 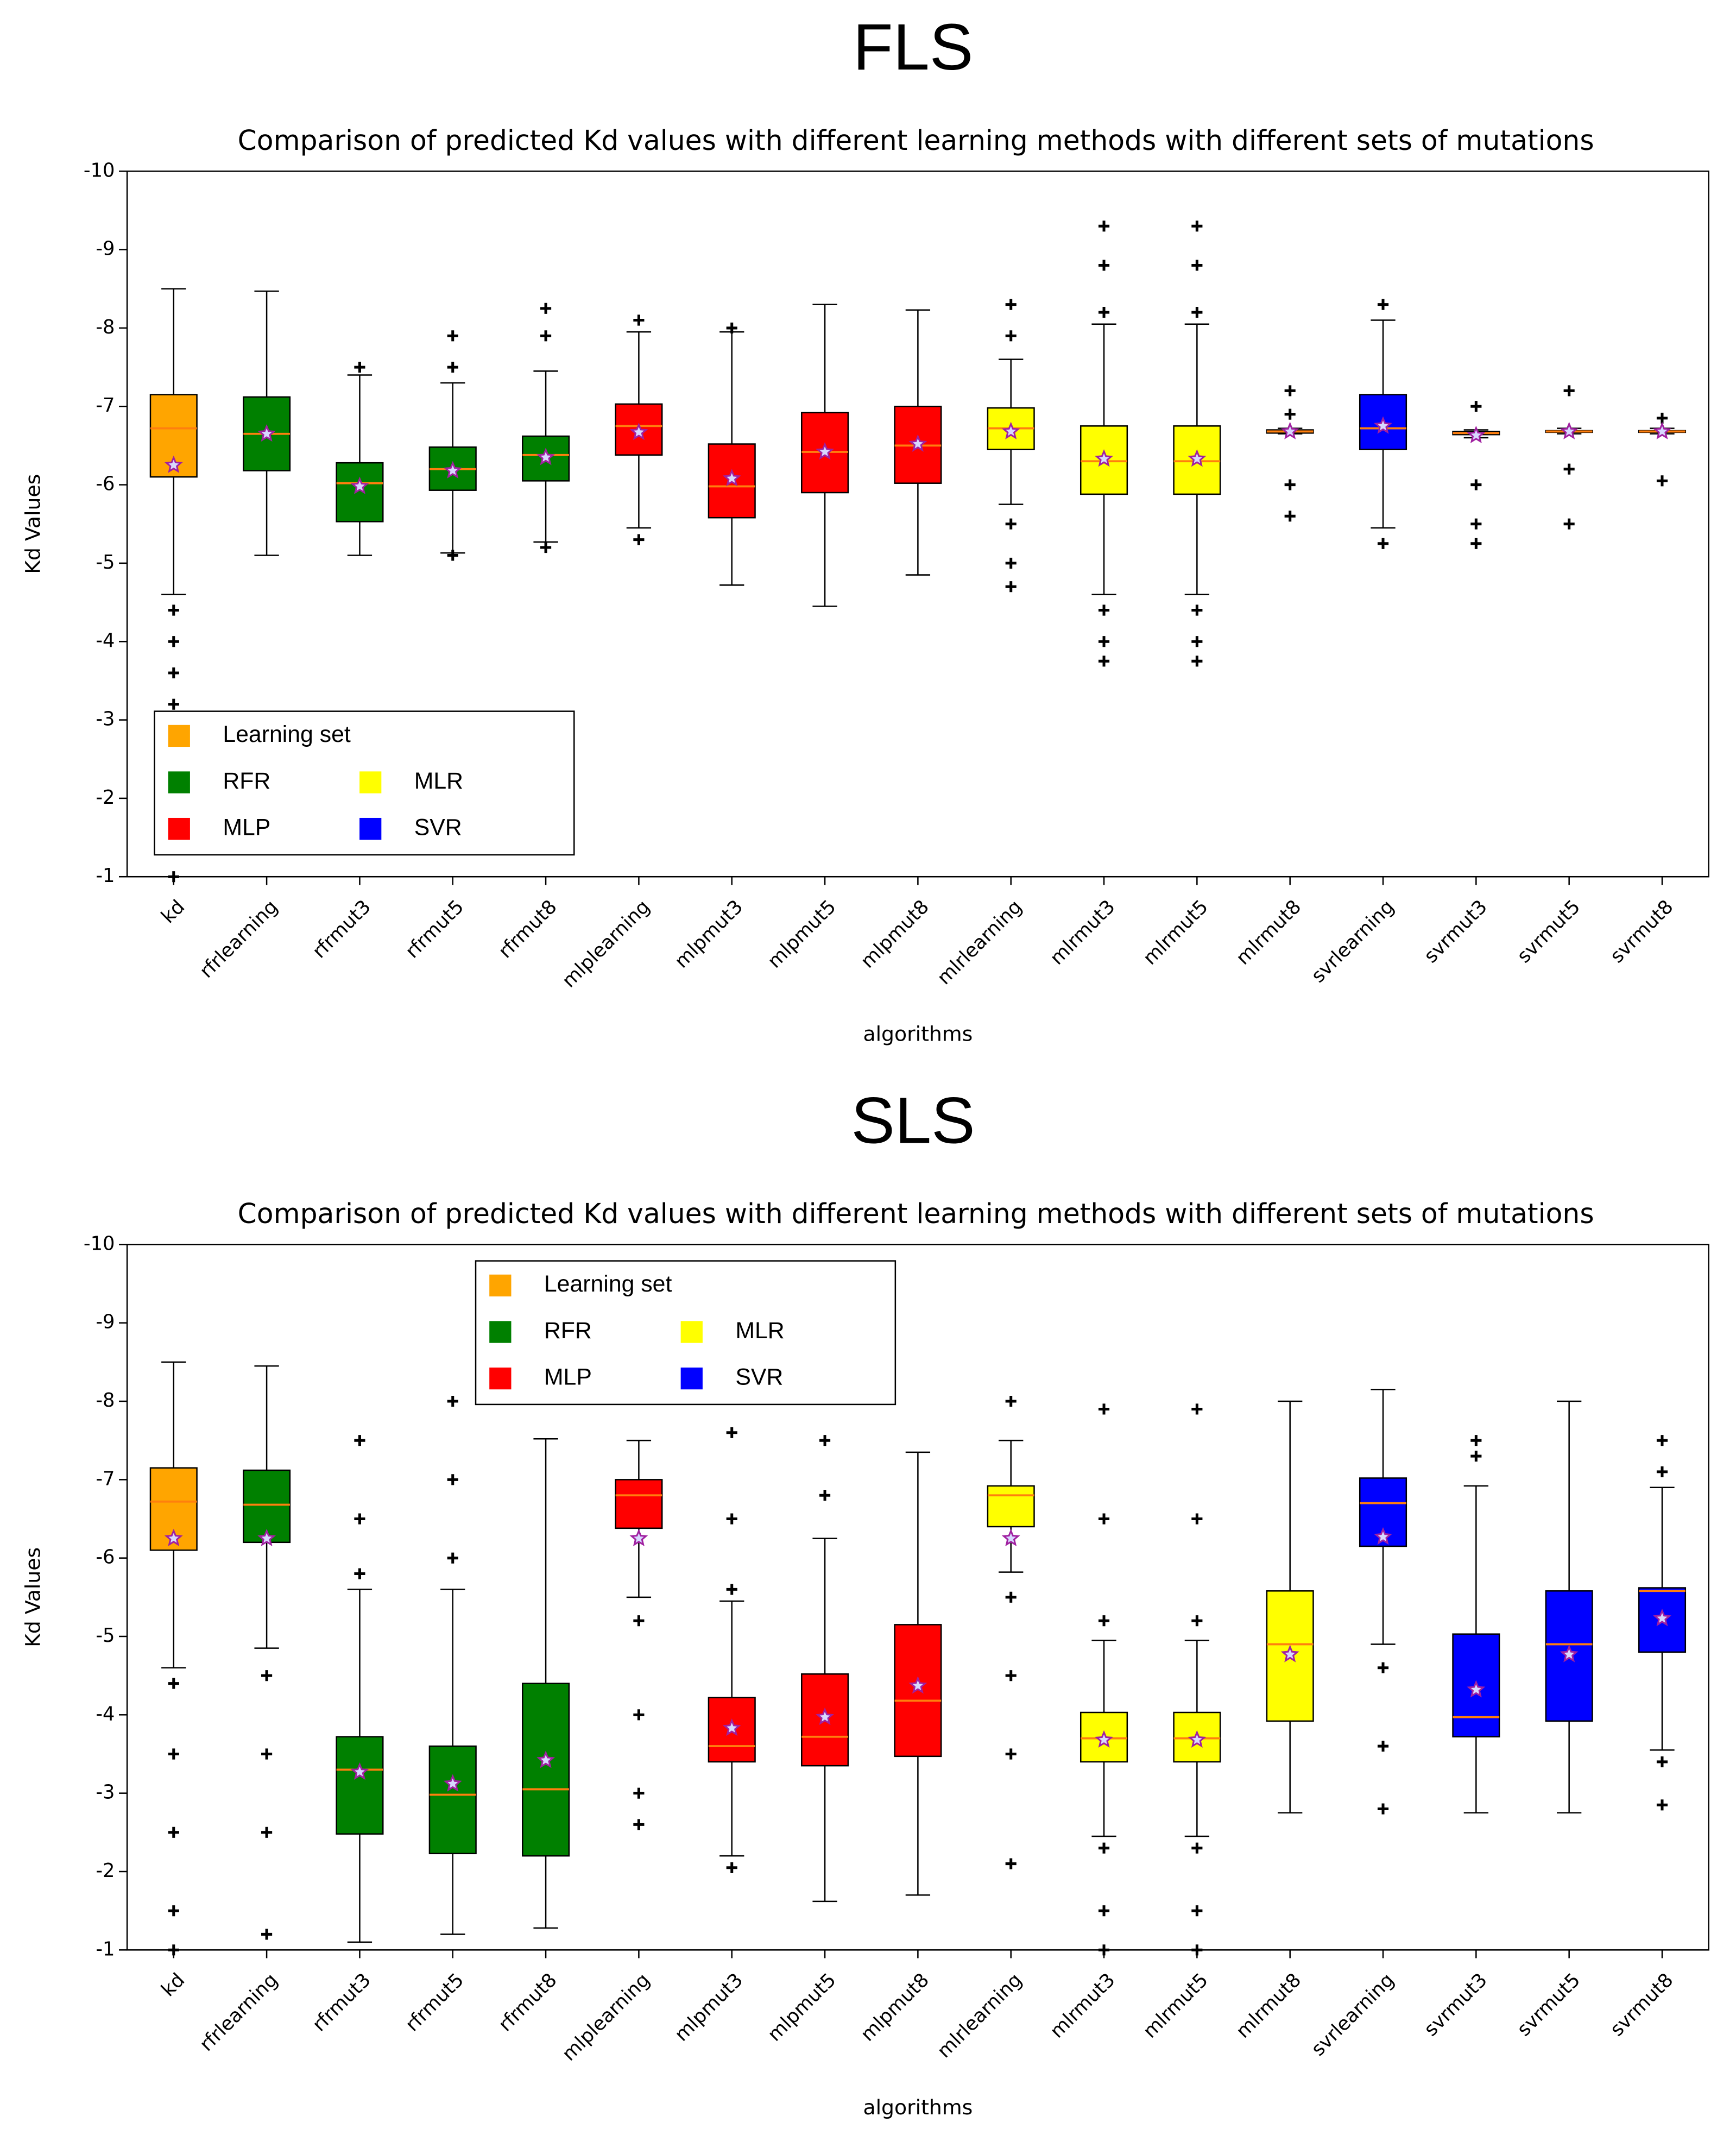 What do you see at coordinates (802, 2007) in the screenshot?
I see `x-tick-label: mlpmut5` at bounding box center [802, 2007].